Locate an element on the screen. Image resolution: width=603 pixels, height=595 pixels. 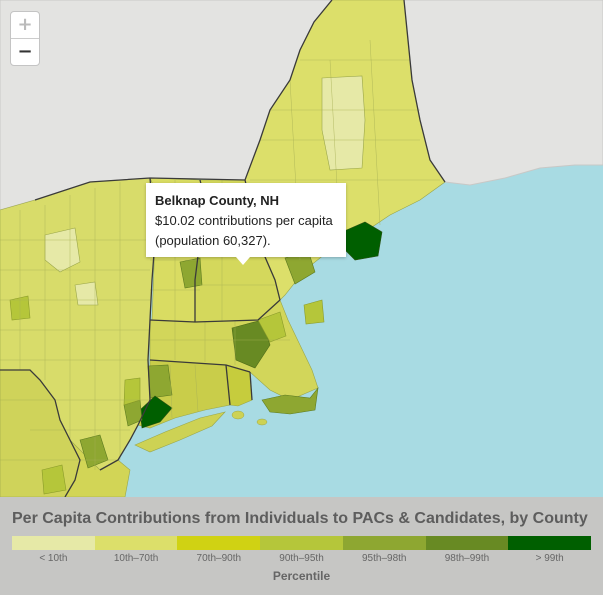
legend-label: 98th–99th is located at coordinates (467, 558).